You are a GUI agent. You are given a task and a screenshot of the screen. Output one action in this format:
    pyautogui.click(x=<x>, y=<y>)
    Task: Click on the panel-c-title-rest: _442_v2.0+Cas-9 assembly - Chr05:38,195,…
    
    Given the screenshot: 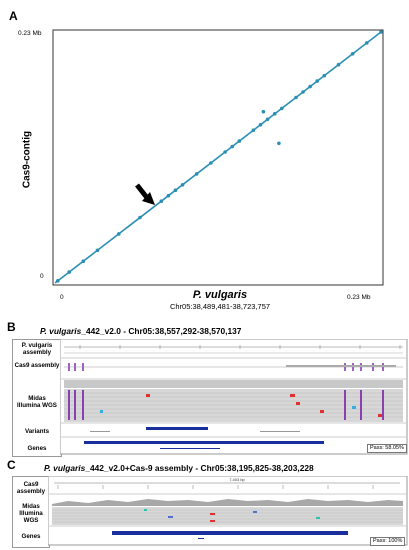 What is the action you would take?
    pyautogui.click(x=199, y=468)
    